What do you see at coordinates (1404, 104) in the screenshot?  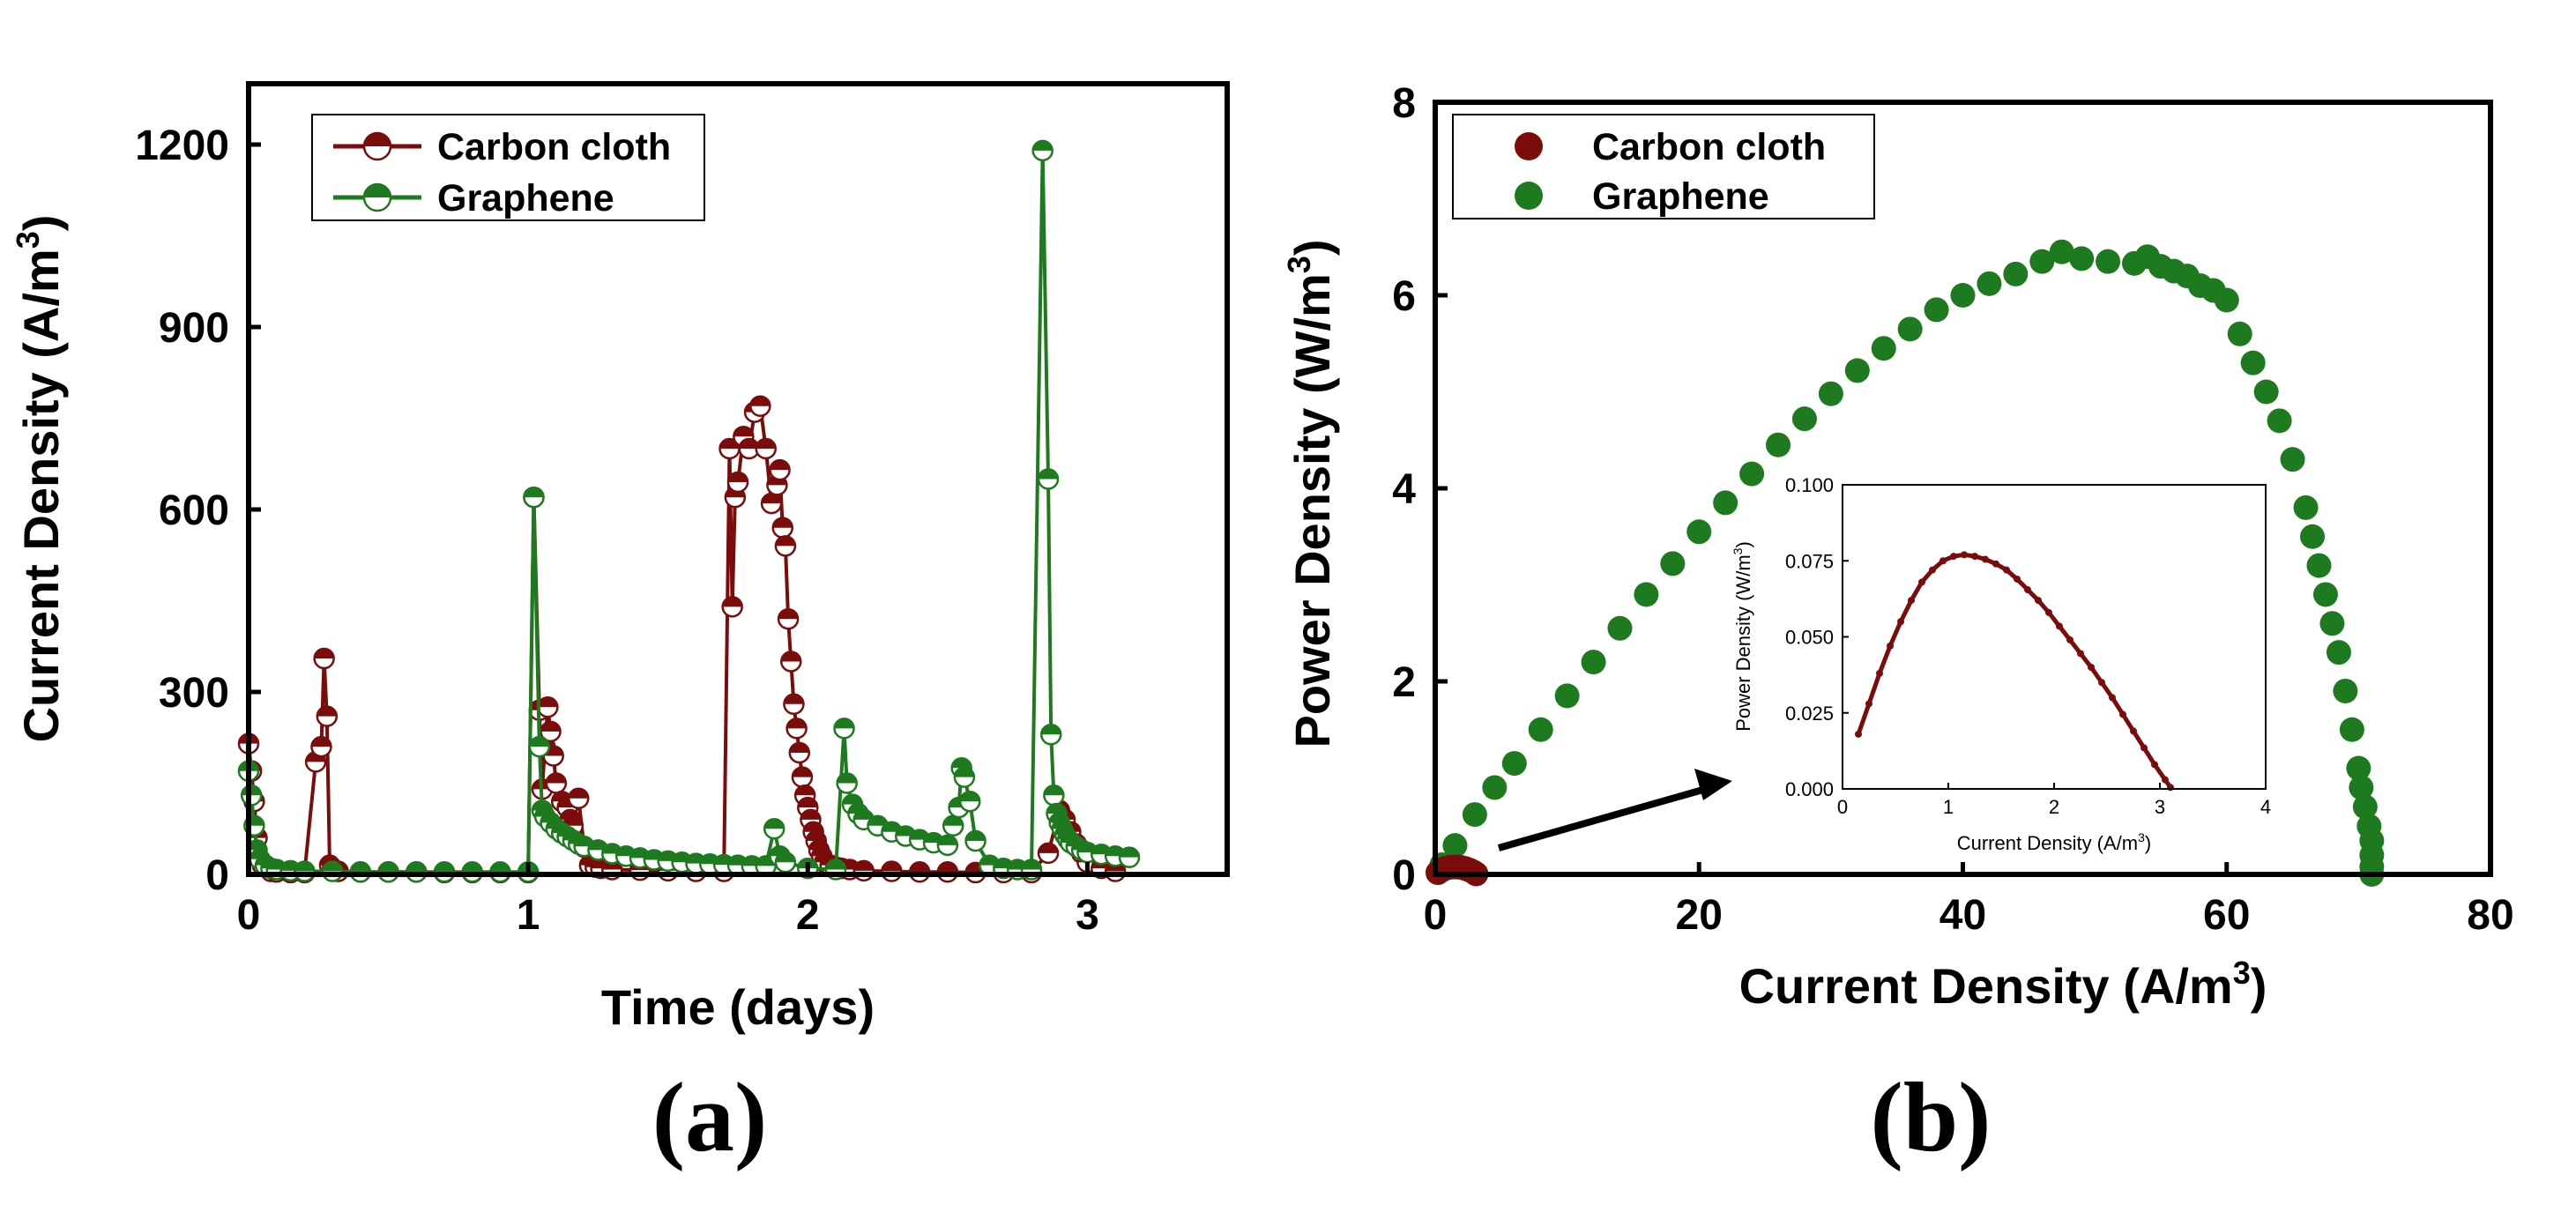 I see `panel-b-ytick-label: 8` at bounding box center [1404, 104].